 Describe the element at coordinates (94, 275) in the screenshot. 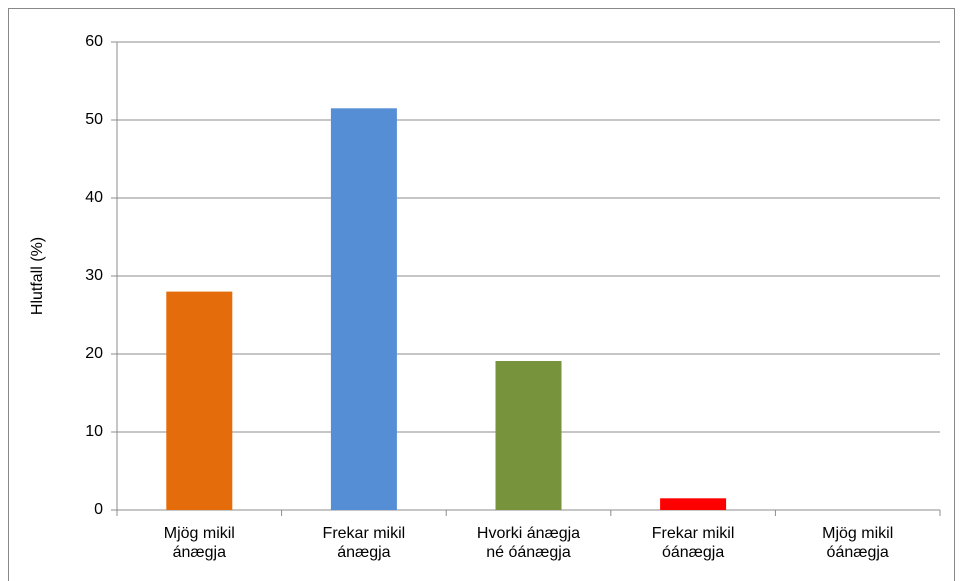

I see `y-tick-label: 30` at that location.